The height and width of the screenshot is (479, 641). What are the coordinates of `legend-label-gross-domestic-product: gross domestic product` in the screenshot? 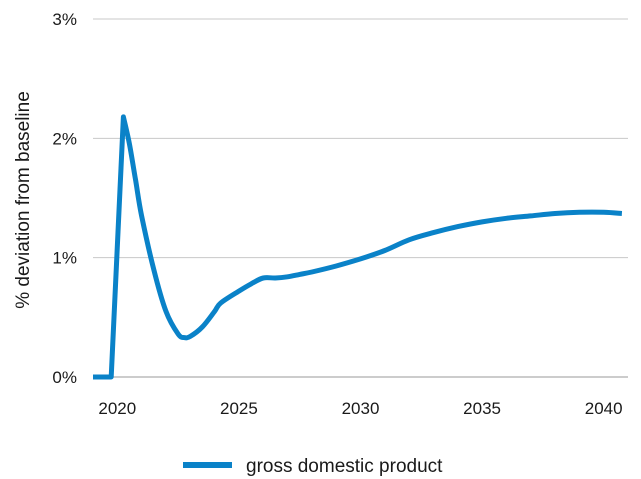 It's located at (344, 466).